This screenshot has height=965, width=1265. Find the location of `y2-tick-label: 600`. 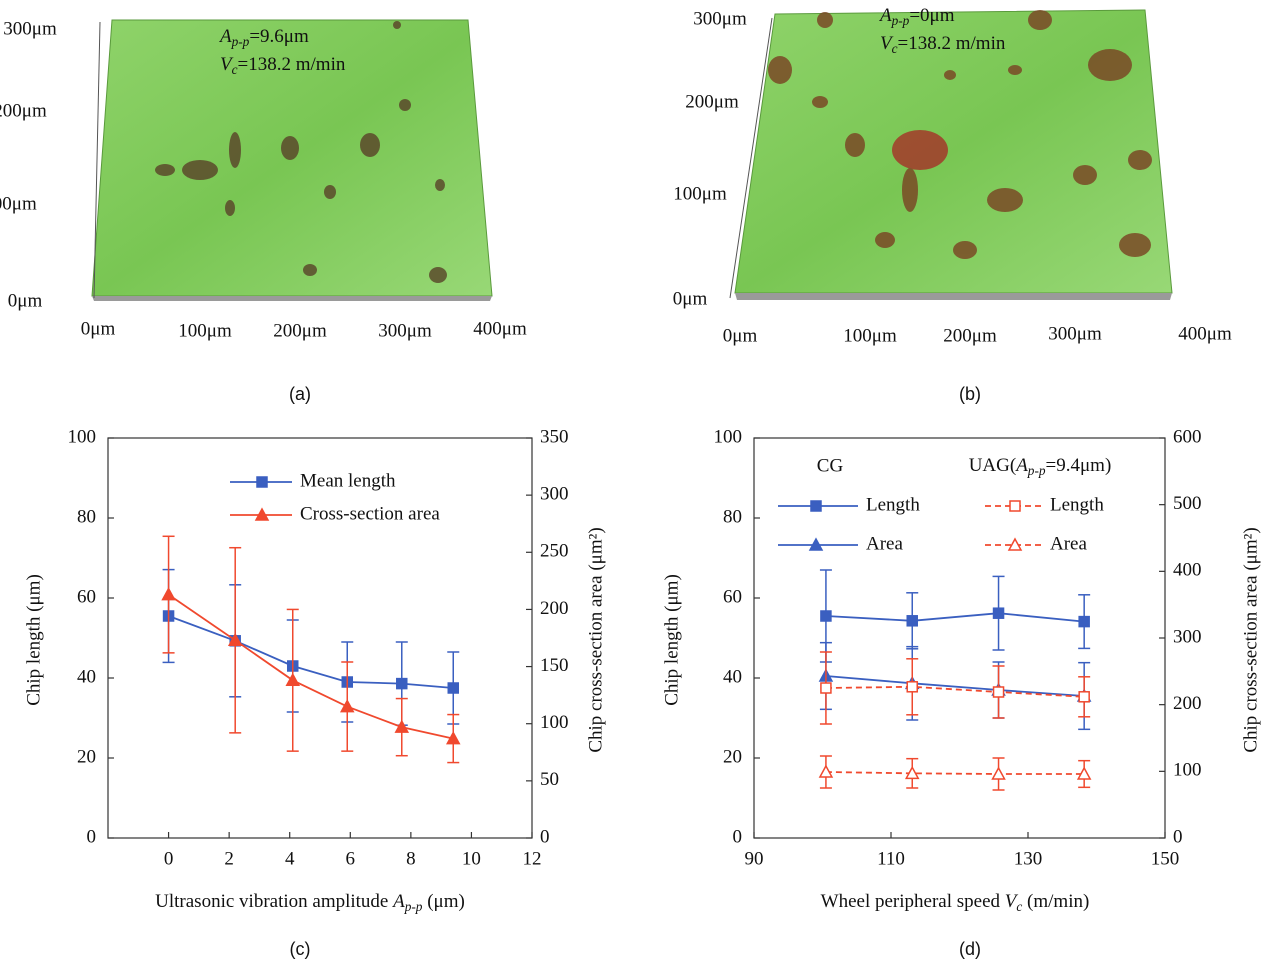

y2-tick-label: 600 is located at coordinates (1187, 436).